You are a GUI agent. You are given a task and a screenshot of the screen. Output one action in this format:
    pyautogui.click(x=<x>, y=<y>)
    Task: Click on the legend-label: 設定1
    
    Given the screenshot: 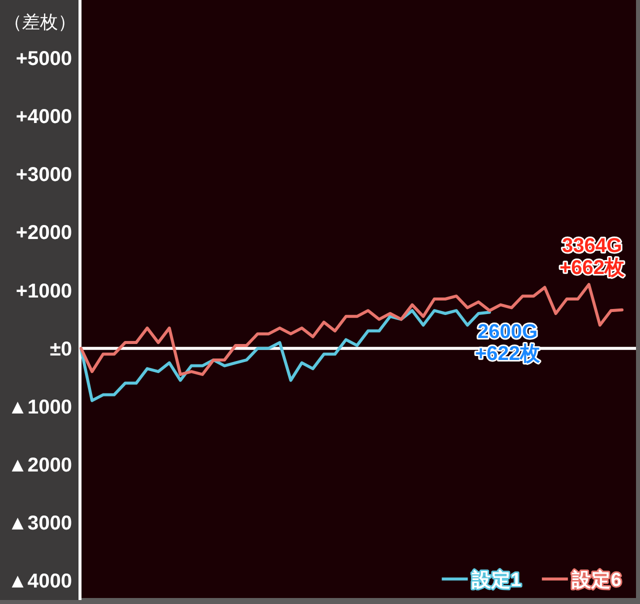 What is the action you would take?
    pyautogui.click(x=496, y=580)
    